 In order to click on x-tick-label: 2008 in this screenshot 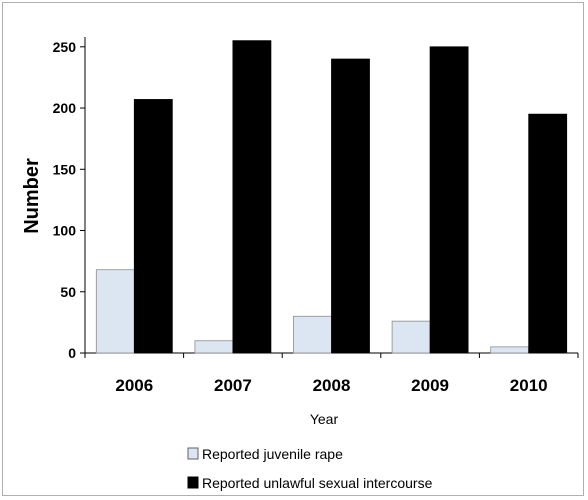, I will do `click(332, 385)`.